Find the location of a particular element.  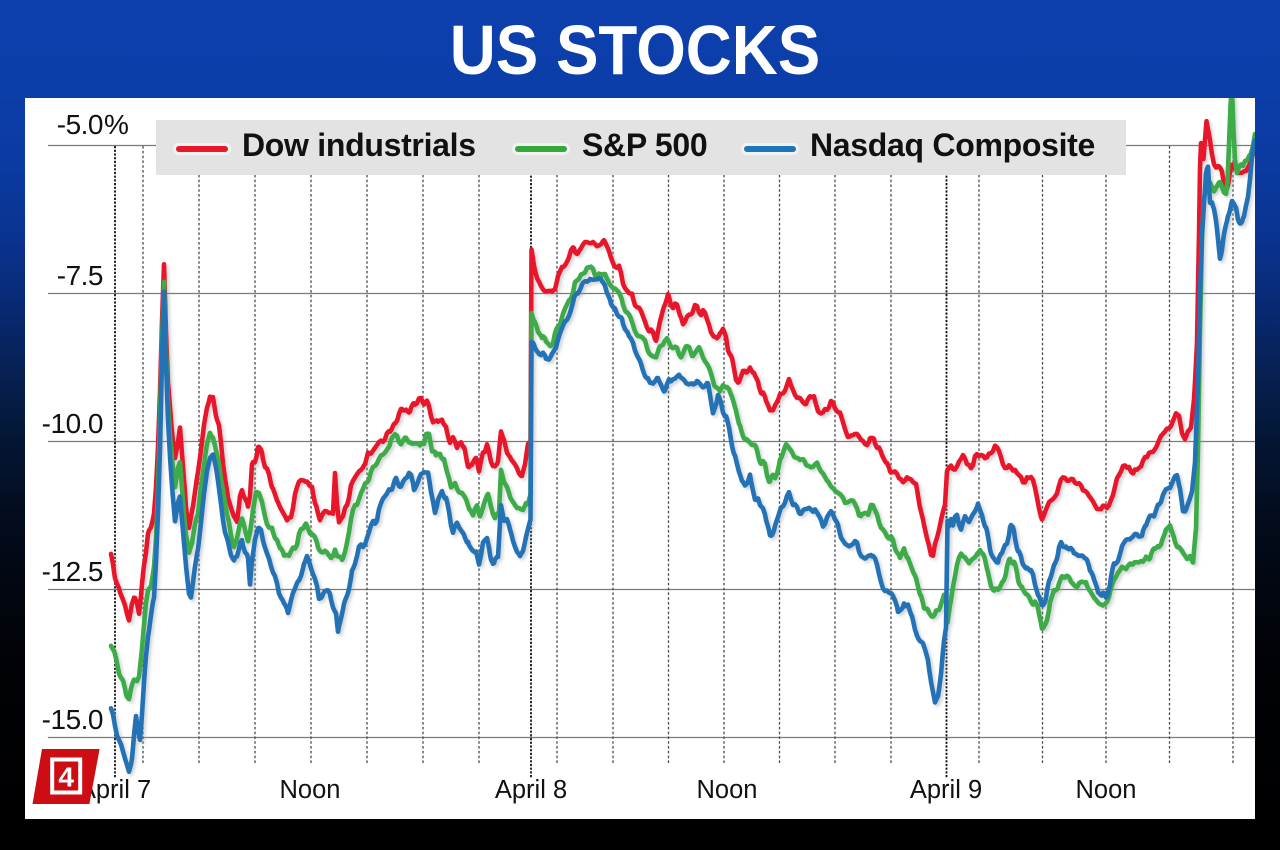

svg-text: 4 is located at coordinates (66, 777).